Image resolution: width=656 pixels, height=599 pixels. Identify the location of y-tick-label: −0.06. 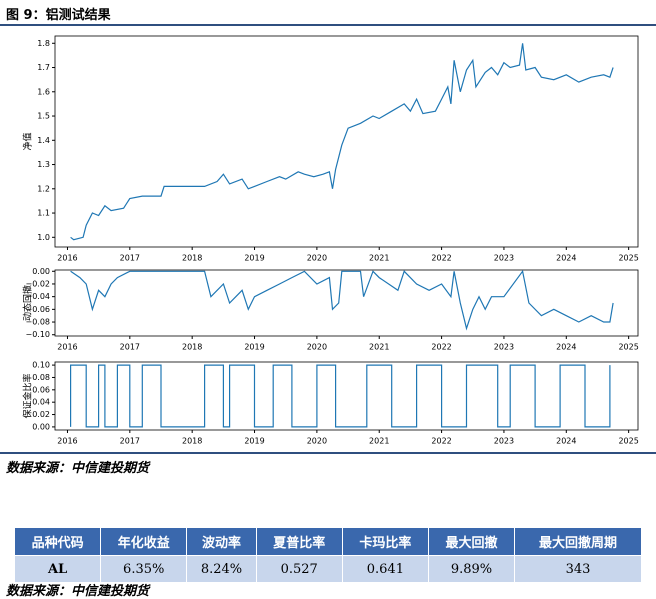
(37, 309).